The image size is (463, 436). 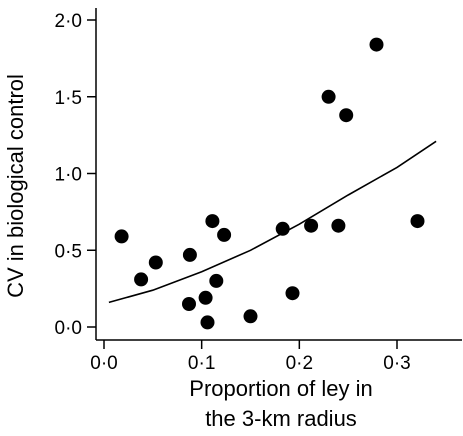 I want to click on x-tick-label: 0·2, so click(x=299, y=363).